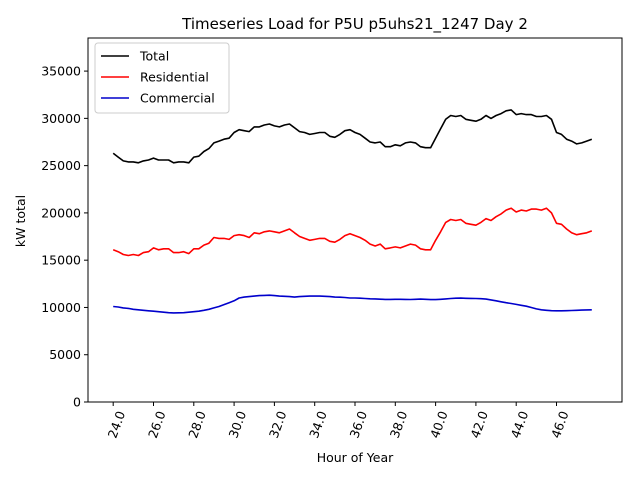 This screenshot has height=480, width=640. I want to click on x-tick-label: 28.0, so click(197, 424).